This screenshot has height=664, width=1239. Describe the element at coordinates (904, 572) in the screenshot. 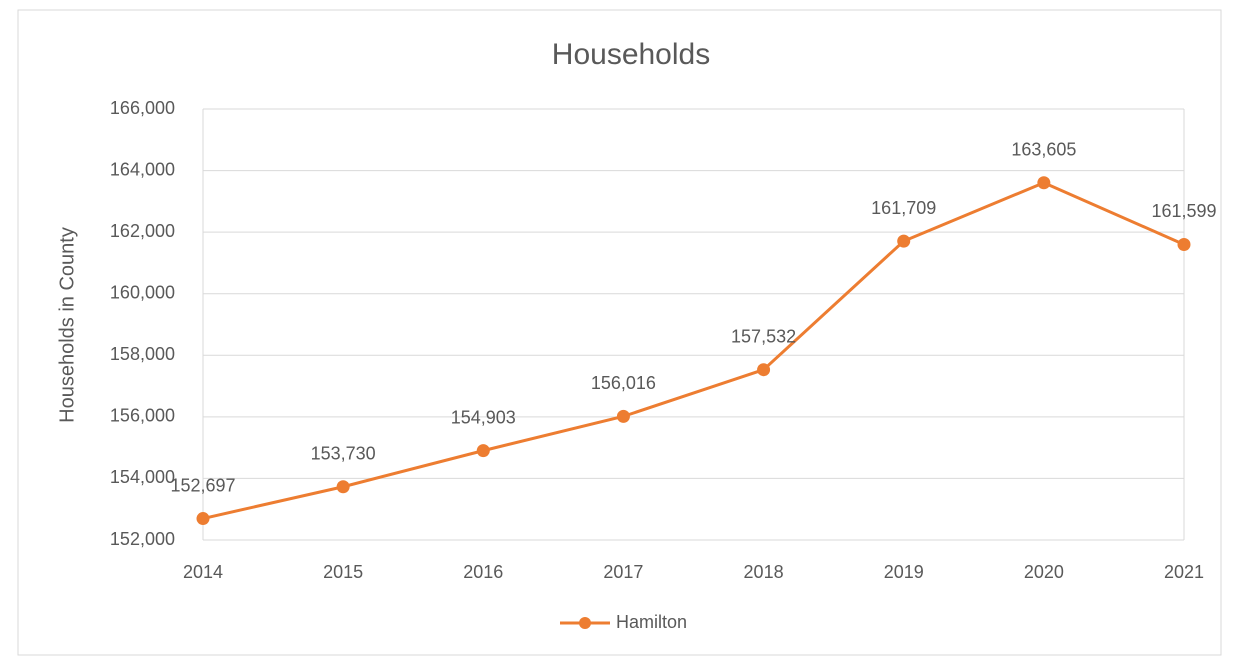

I see `x-tick-label: 2019` at that location.